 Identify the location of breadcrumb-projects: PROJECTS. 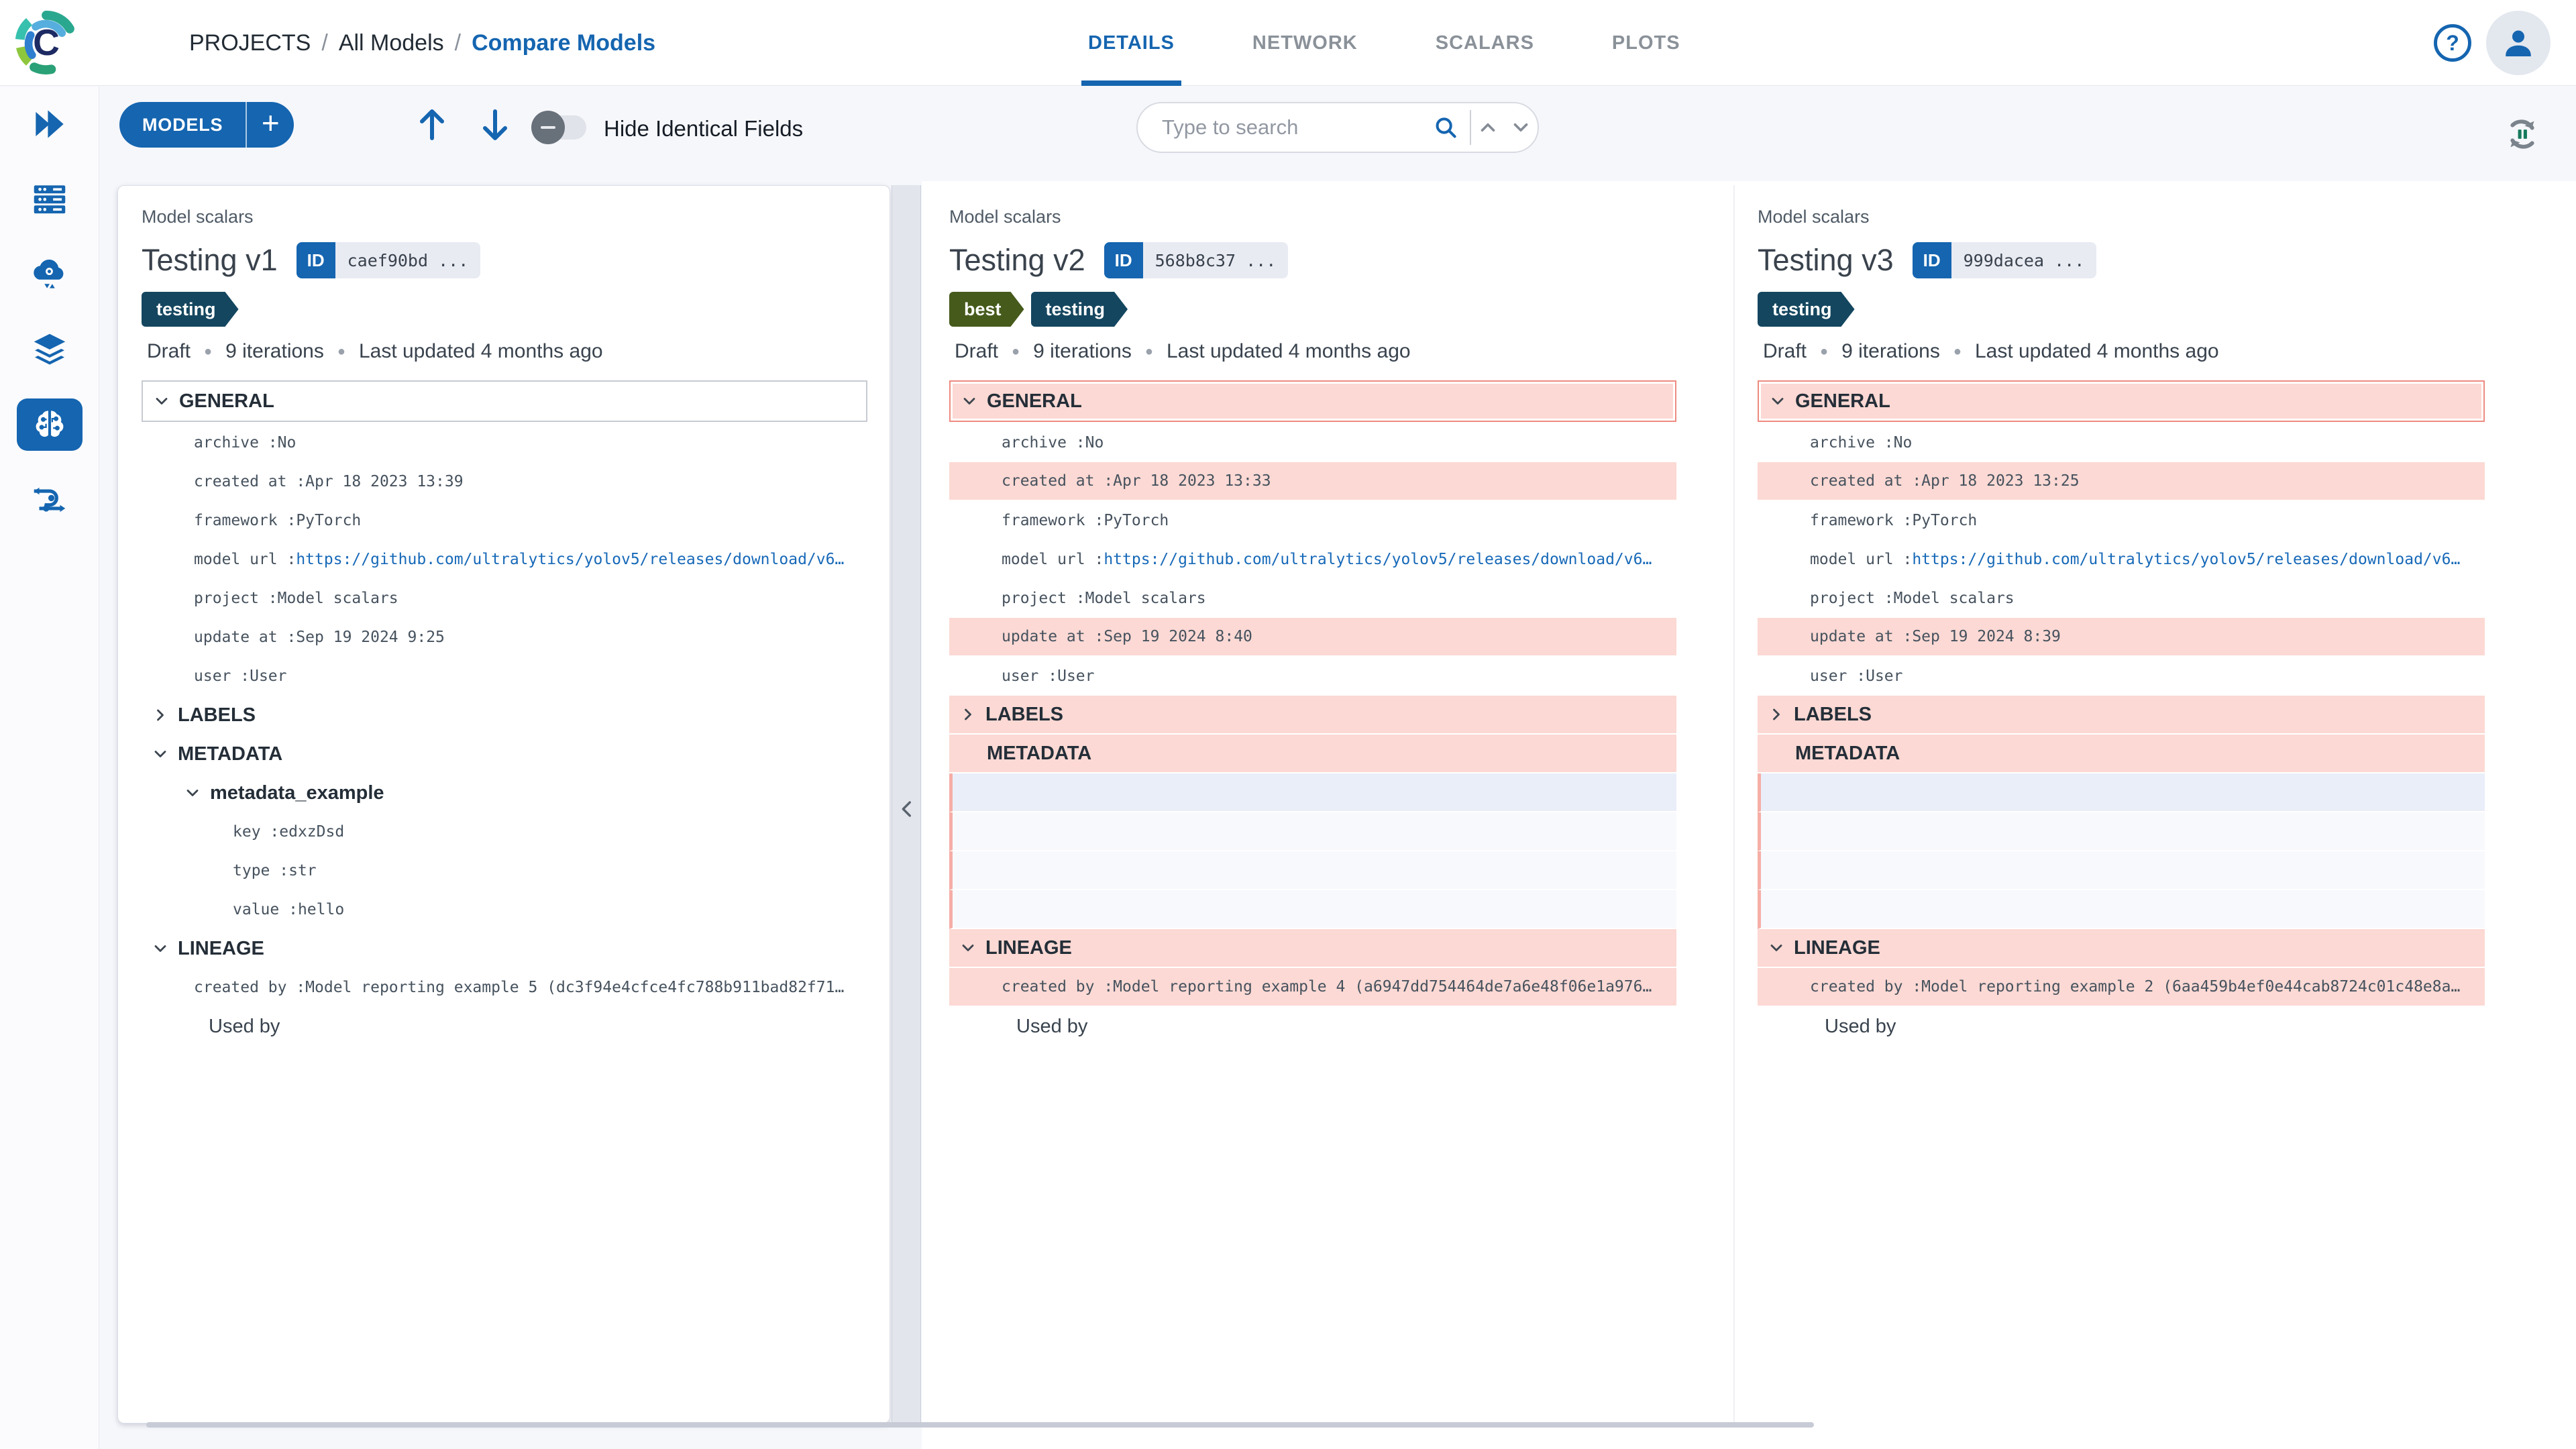
(250, 43).